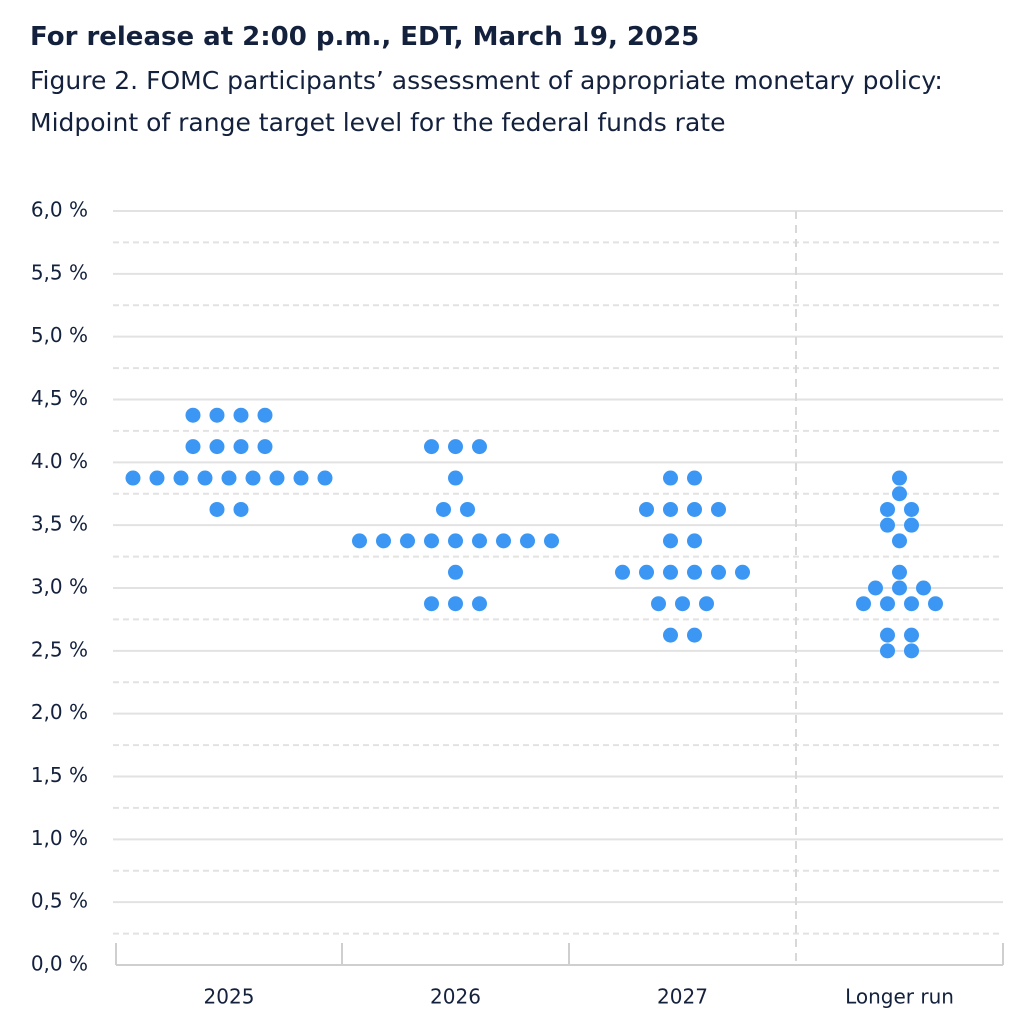  I want to click on x-tick-label: 2026, so click(455, 997).